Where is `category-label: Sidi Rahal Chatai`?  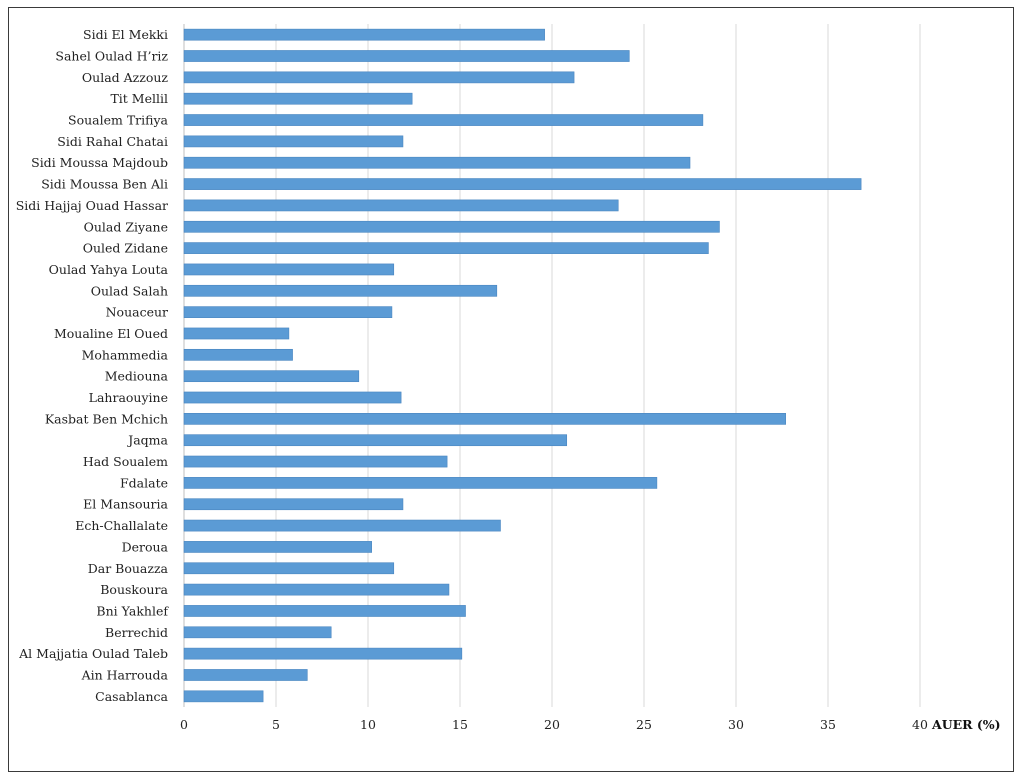 category-label: Sidi Rahal Chatai is located at coordinates (112, 141).